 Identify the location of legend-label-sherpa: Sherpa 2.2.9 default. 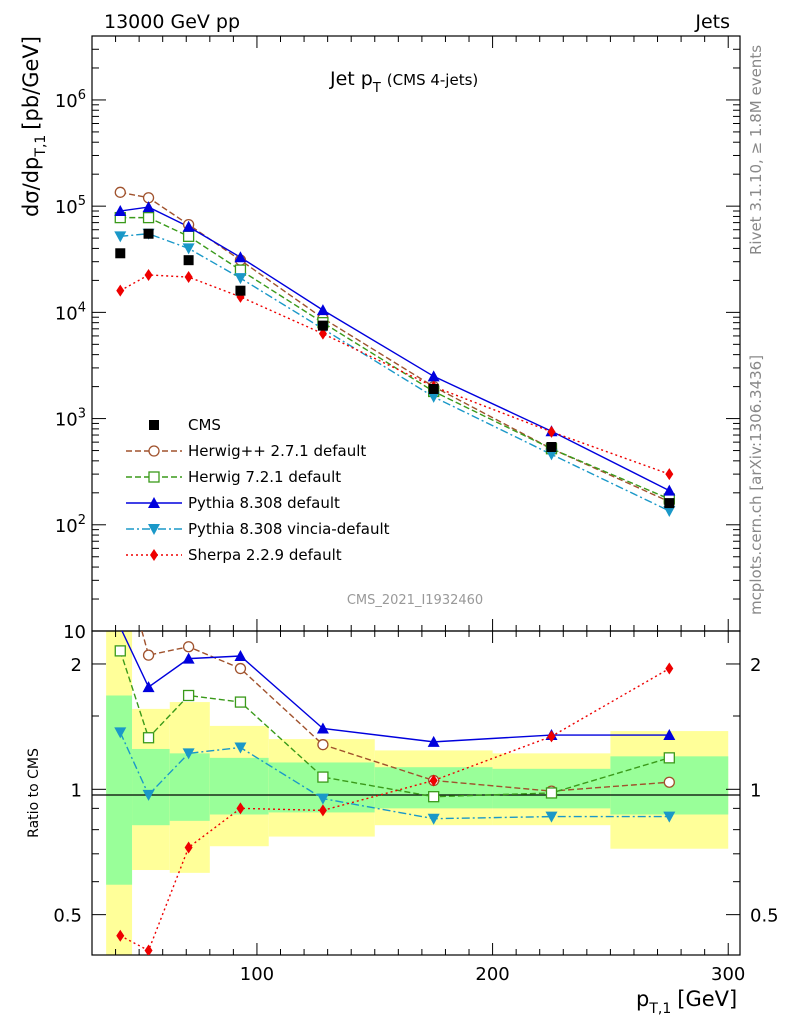
(265, 555).